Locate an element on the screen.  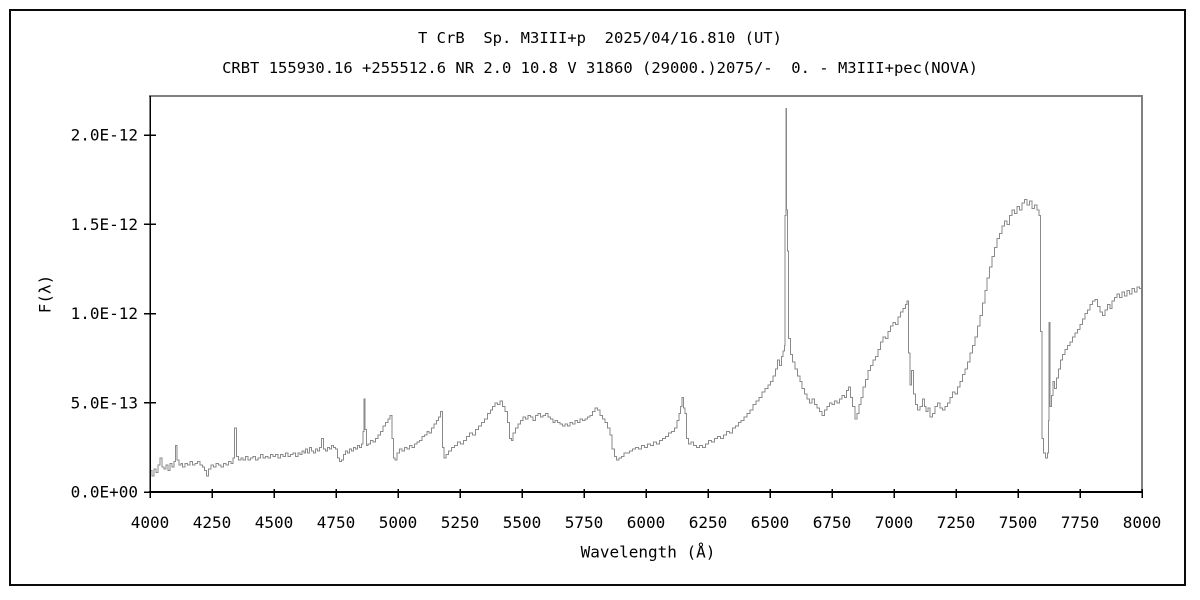
x-axis-title: Wavelength (Å) is located at coordinates (648, 552).